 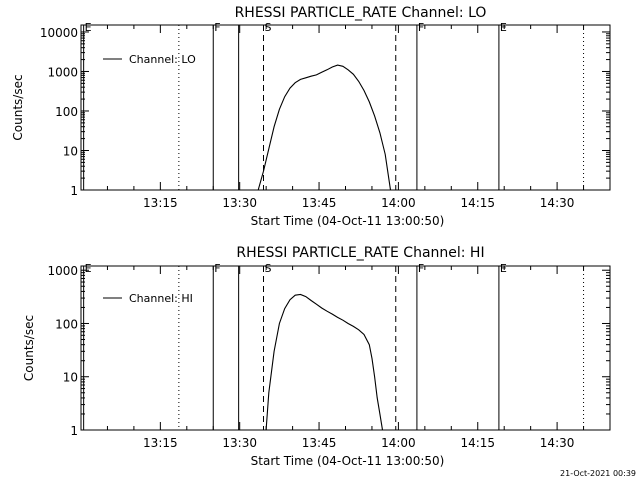 What do you see at coordinates (66, 112) in the screenshot?
I see `y-tick-label-0-2: 100` at bounding box center [66, 112].